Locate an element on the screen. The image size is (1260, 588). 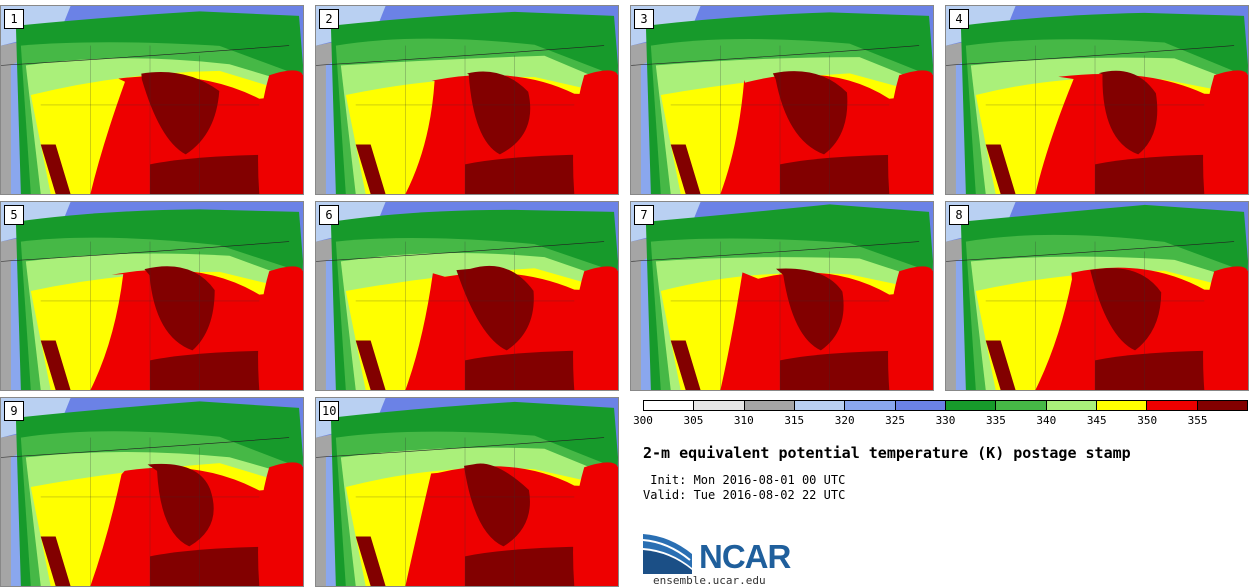
postage-stamp-9: 9 is located at coordinates (152, 492).